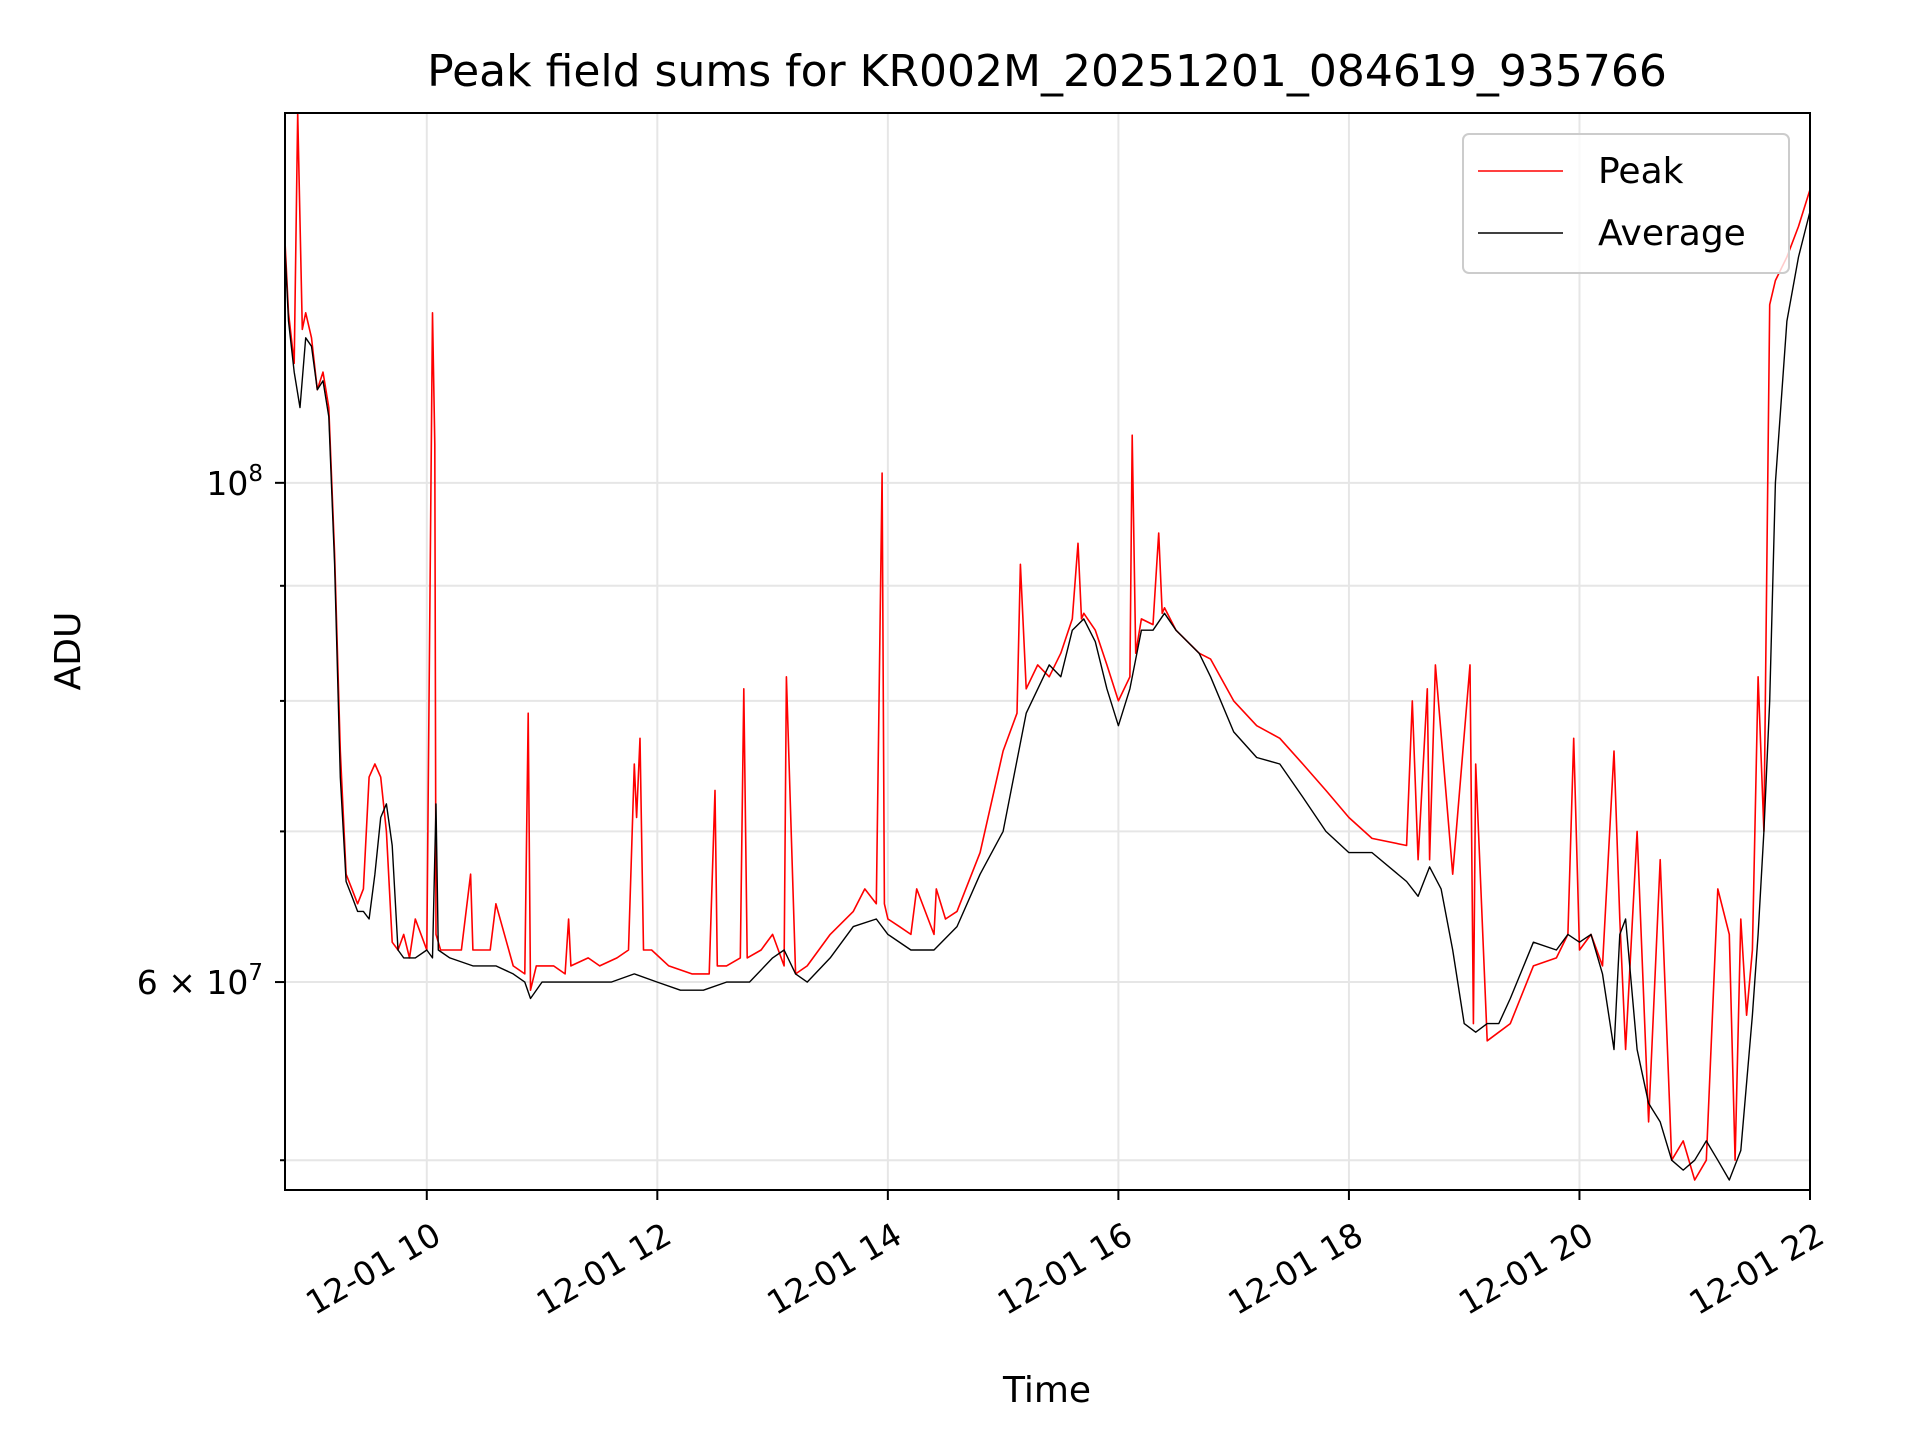 The image size is (1920, 1440). What do you see at coordinates (227, 483) in the screenshot?
I see `y-tick-label-base: 10` at bounding box center [227, 483].